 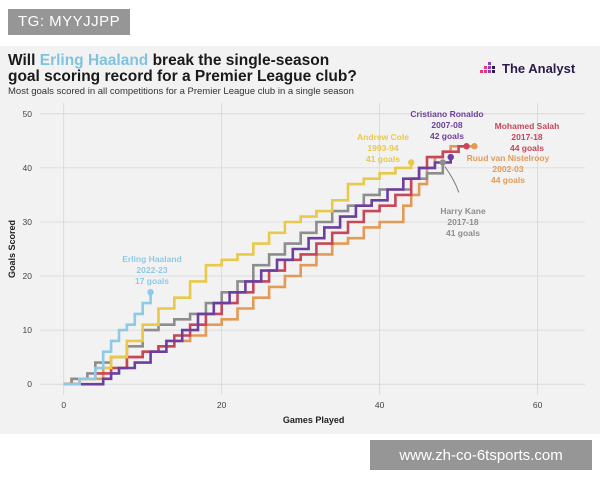 What do you see at coordinates (107, 339) in the screenshot?
I see `series-line-haaland` at bounding box center [107, 339].